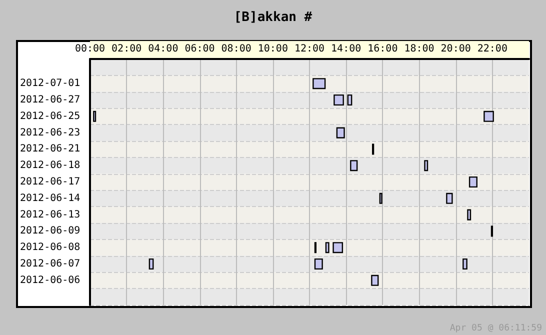 This screenshot has height=335, width=546. What do you see at coordinates (50, 166) in the screenshot?
I see `y-tick-label: 2012-06-18` at bounding box center [50, 166].